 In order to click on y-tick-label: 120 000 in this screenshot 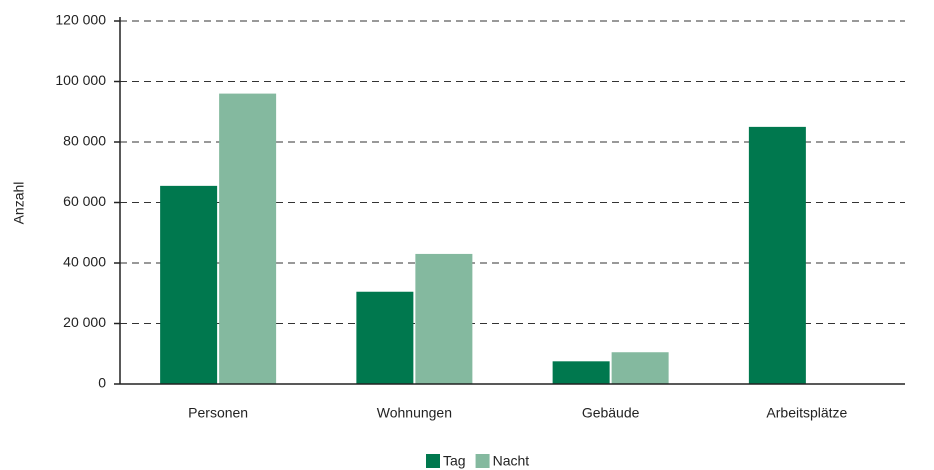, I will do `click(80, 20)`.